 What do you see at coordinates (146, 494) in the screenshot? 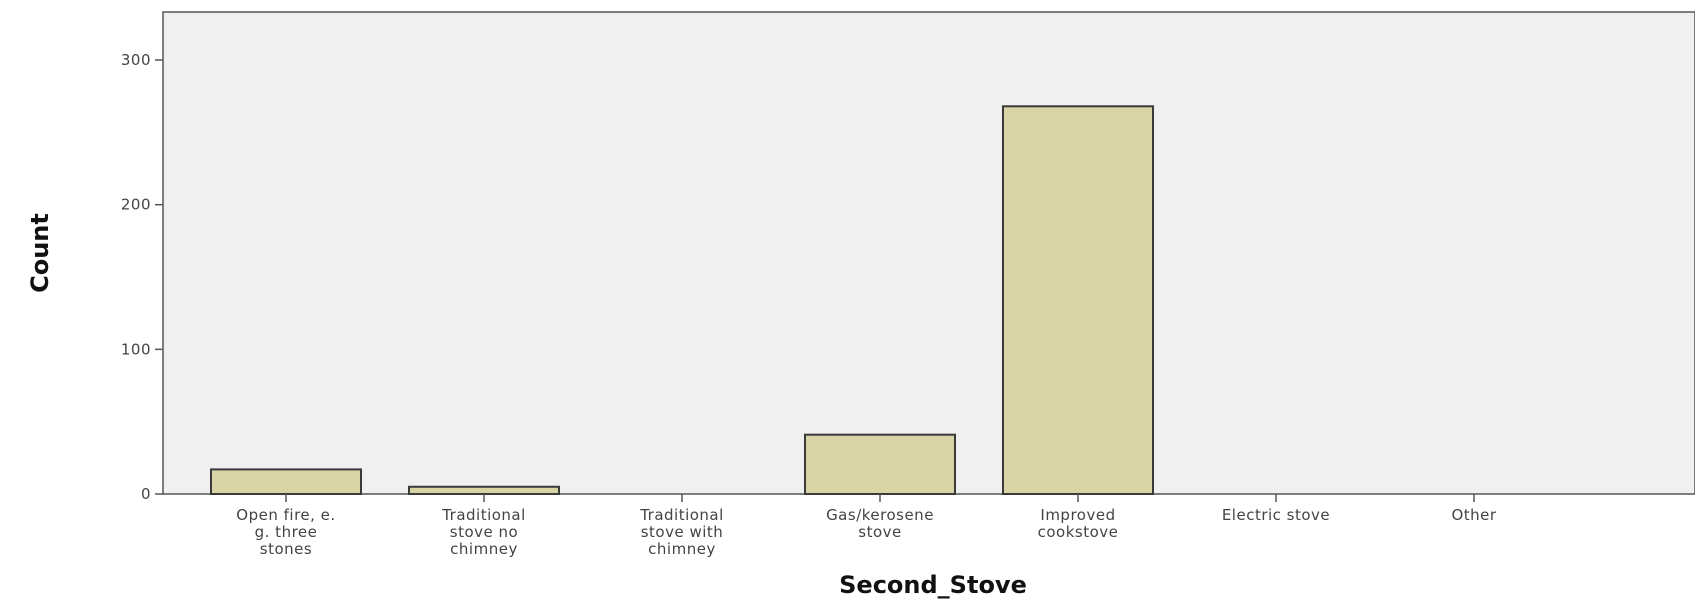
I see `y-tick-label: 0` at bounding box center [146, 494].